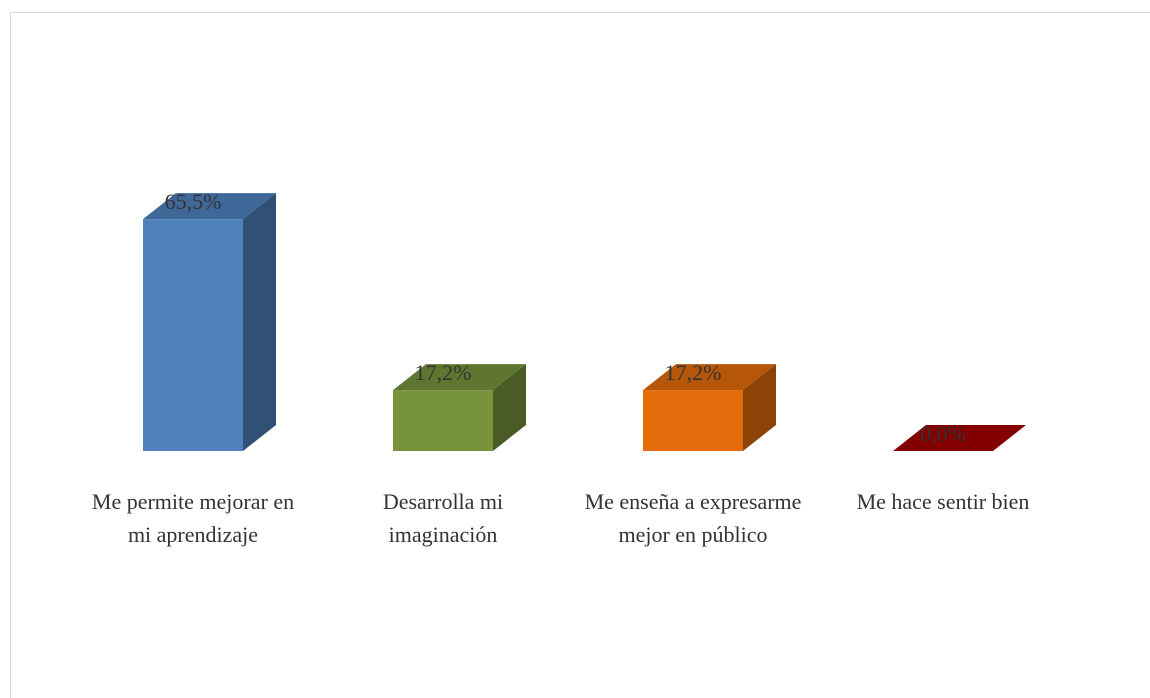 This screenshot has height=698, width=1150. What do you see at coordinates (193, 518) in the screenshot?
I see `category-label: Me permite mejorar en mi aprendizaje` at bounding box center [193, 518].